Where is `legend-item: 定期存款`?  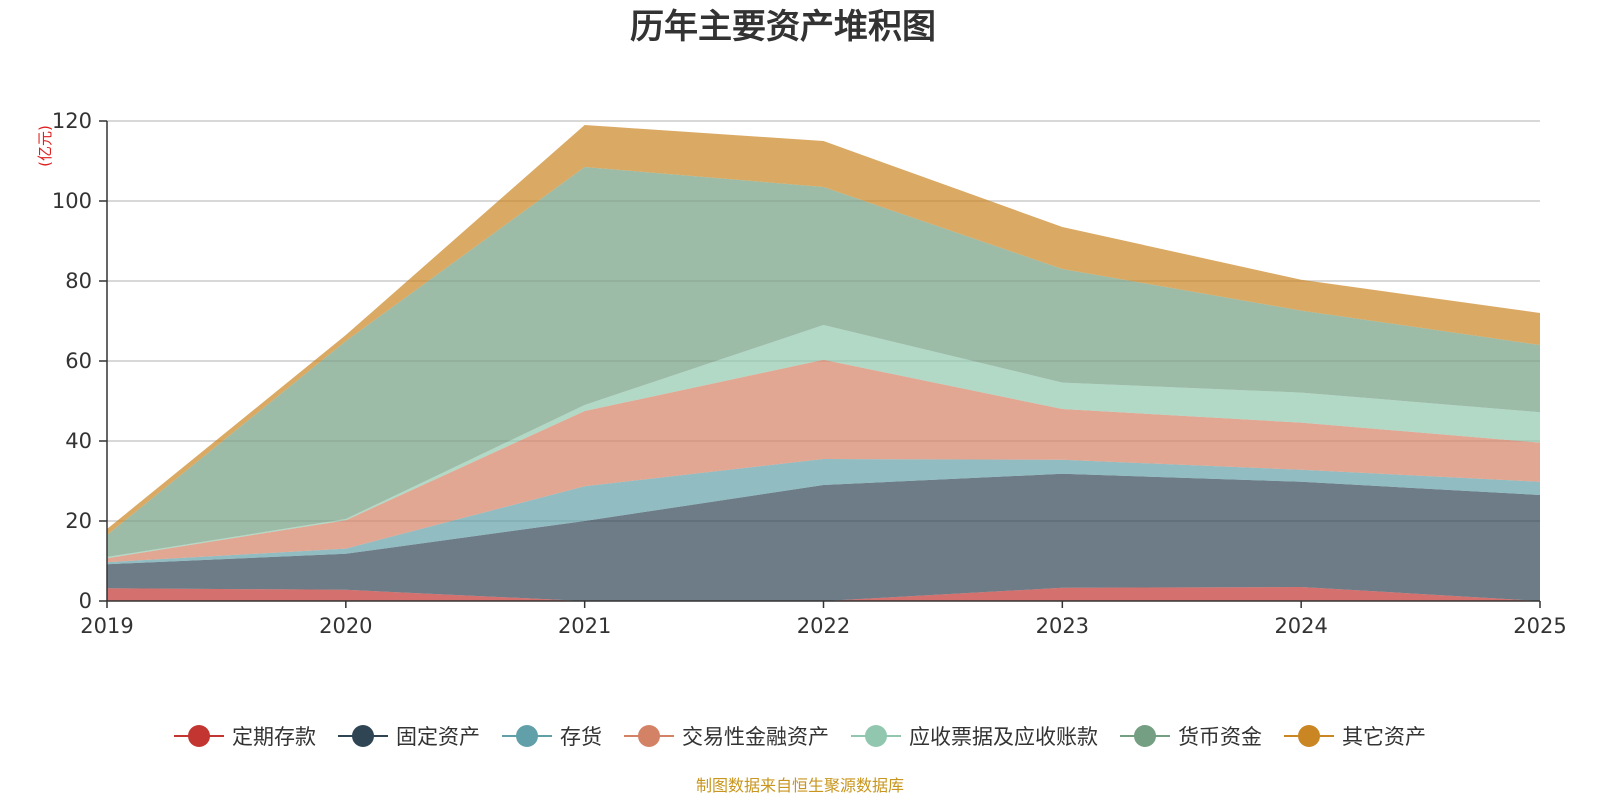 legend-item: 定期存款 is located at coordinates (245, 737).